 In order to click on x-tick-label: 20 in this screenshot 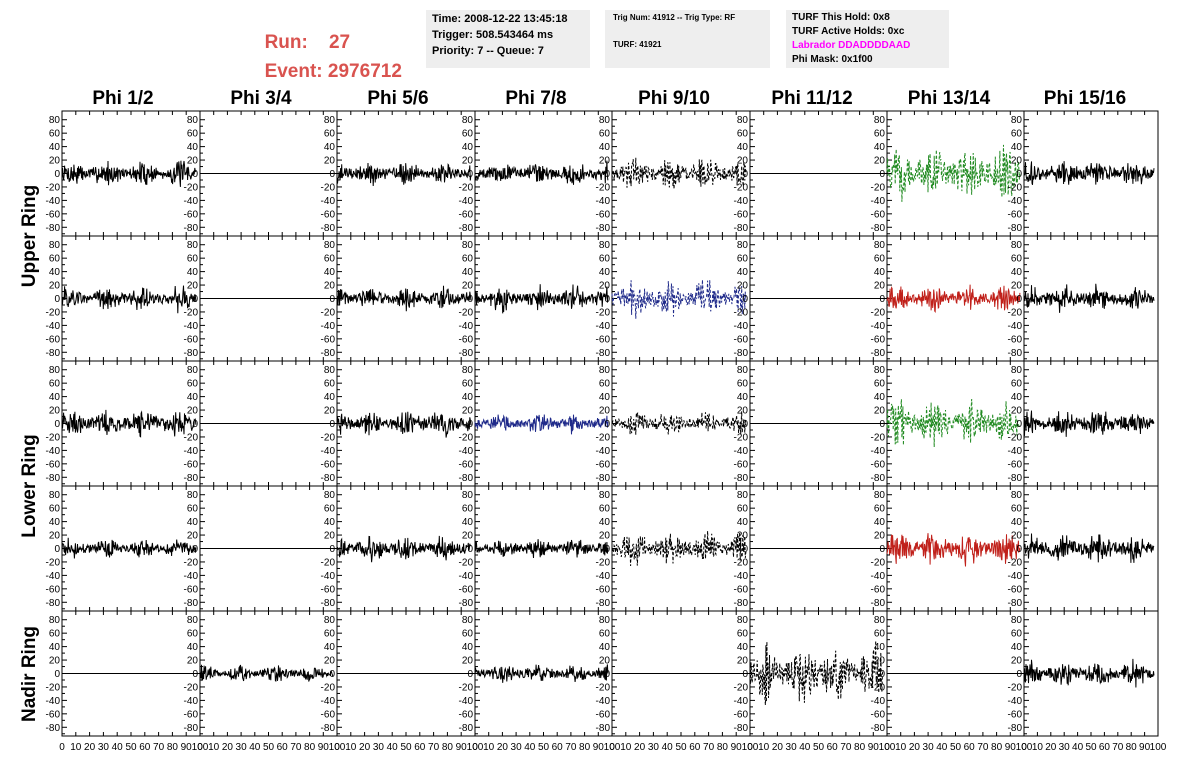, I will do `click(365, 747)`.